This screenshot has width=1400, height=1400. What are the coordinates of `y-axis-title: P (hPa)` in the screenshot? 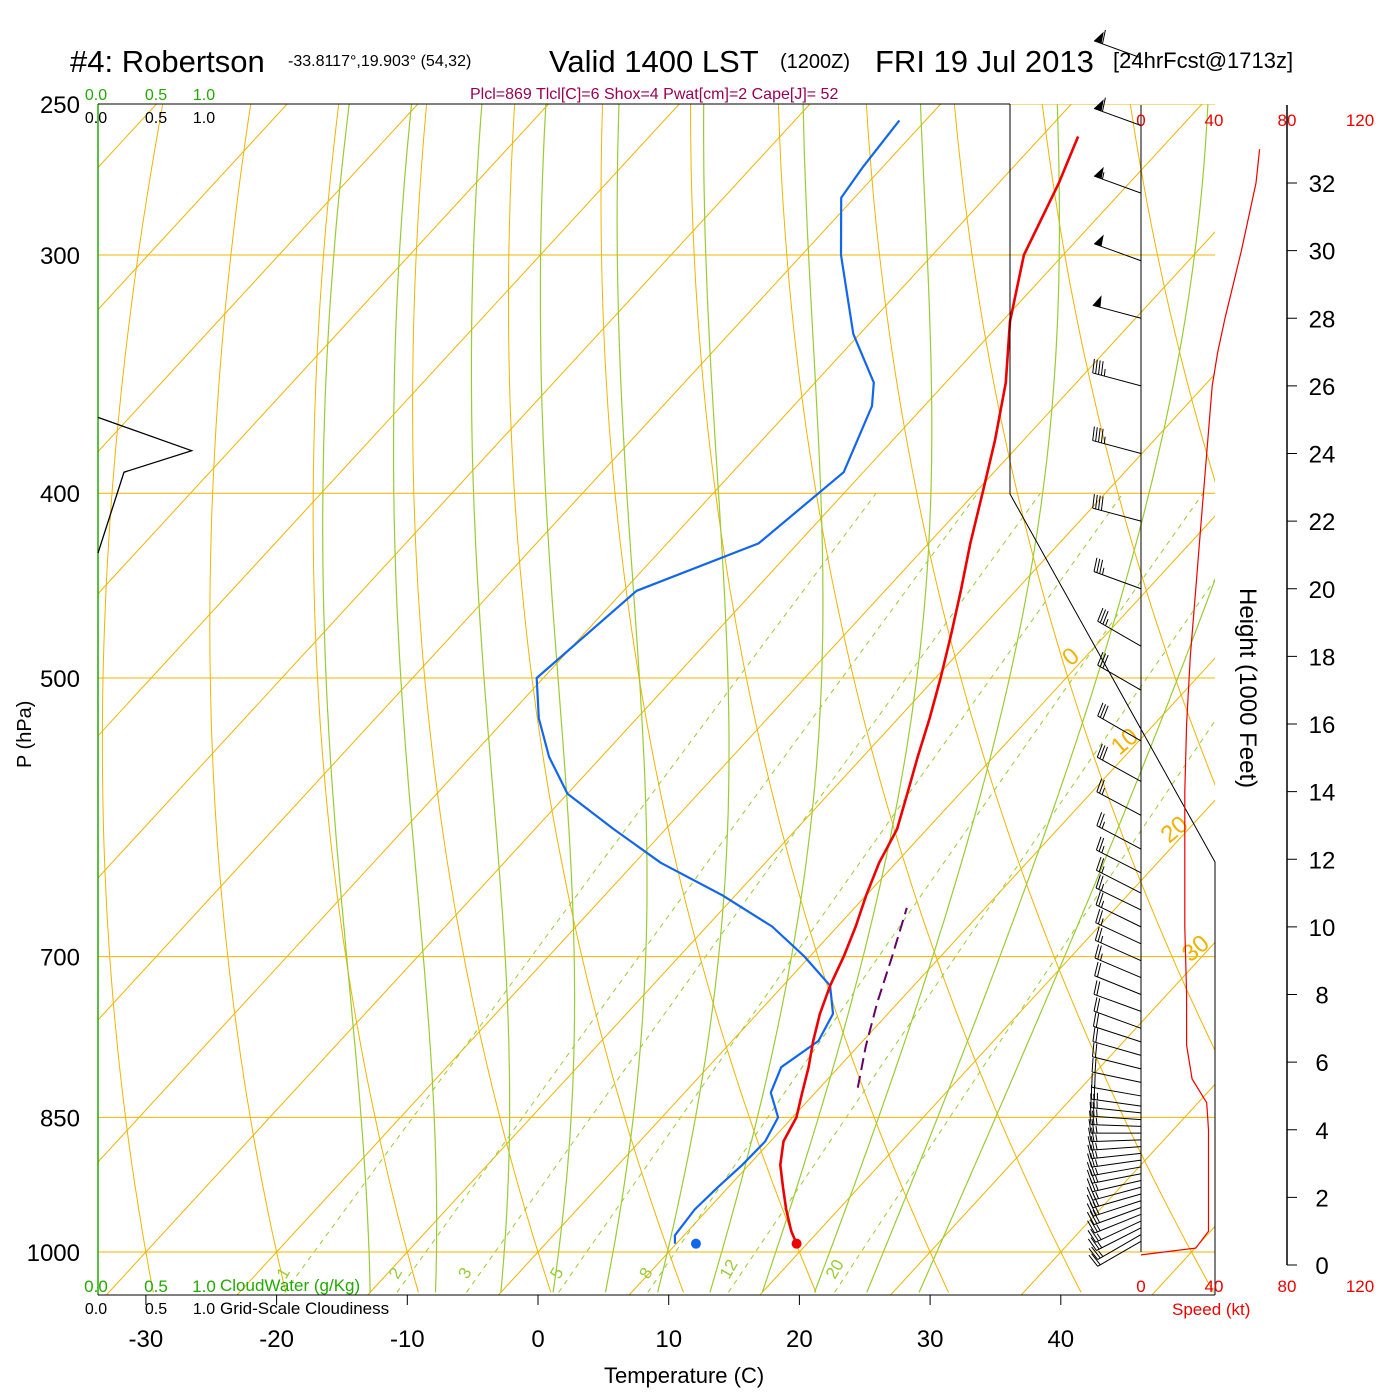 It's located at (25, 734).